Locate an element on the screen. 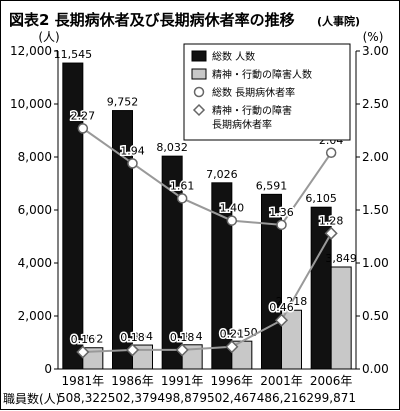 Image resolution: width=400 pixels, height=411 pixels. y-left-tick-label: 6,000 is located at coordinates (35, 210).